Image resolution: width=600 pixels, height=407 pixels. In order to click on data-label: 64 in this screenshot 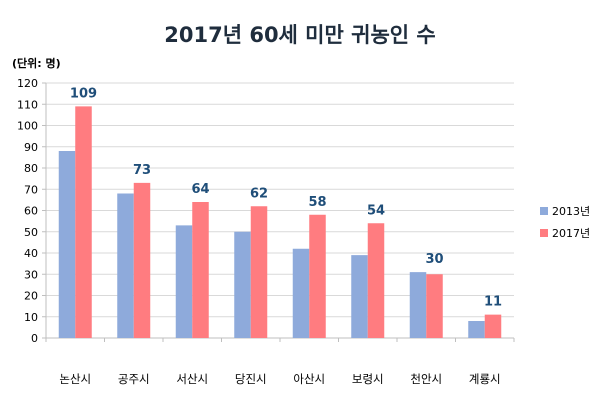, I will do `click(200, 189)`.